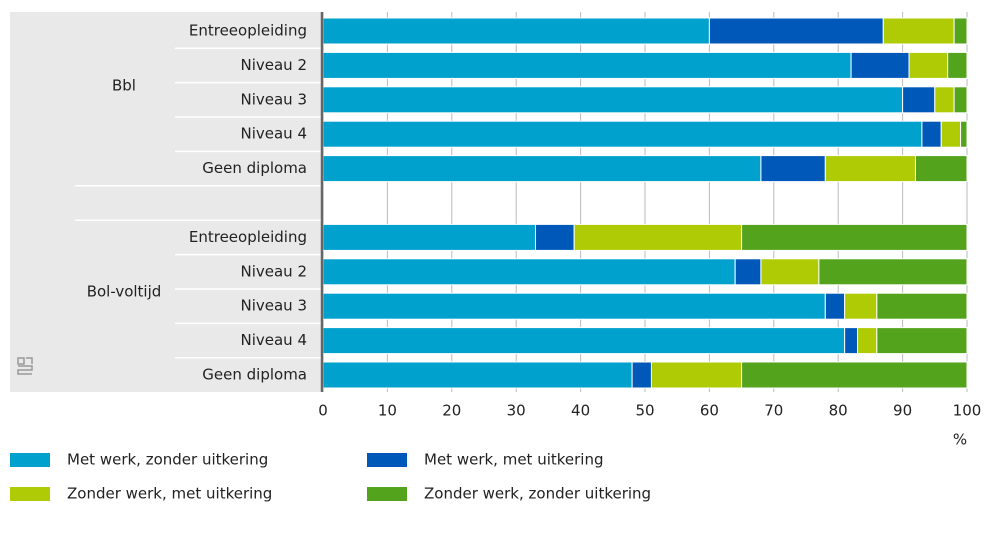 This screenshot has height=535, width=984. I want to click on x-tick-label: 40, so click(580, 411).